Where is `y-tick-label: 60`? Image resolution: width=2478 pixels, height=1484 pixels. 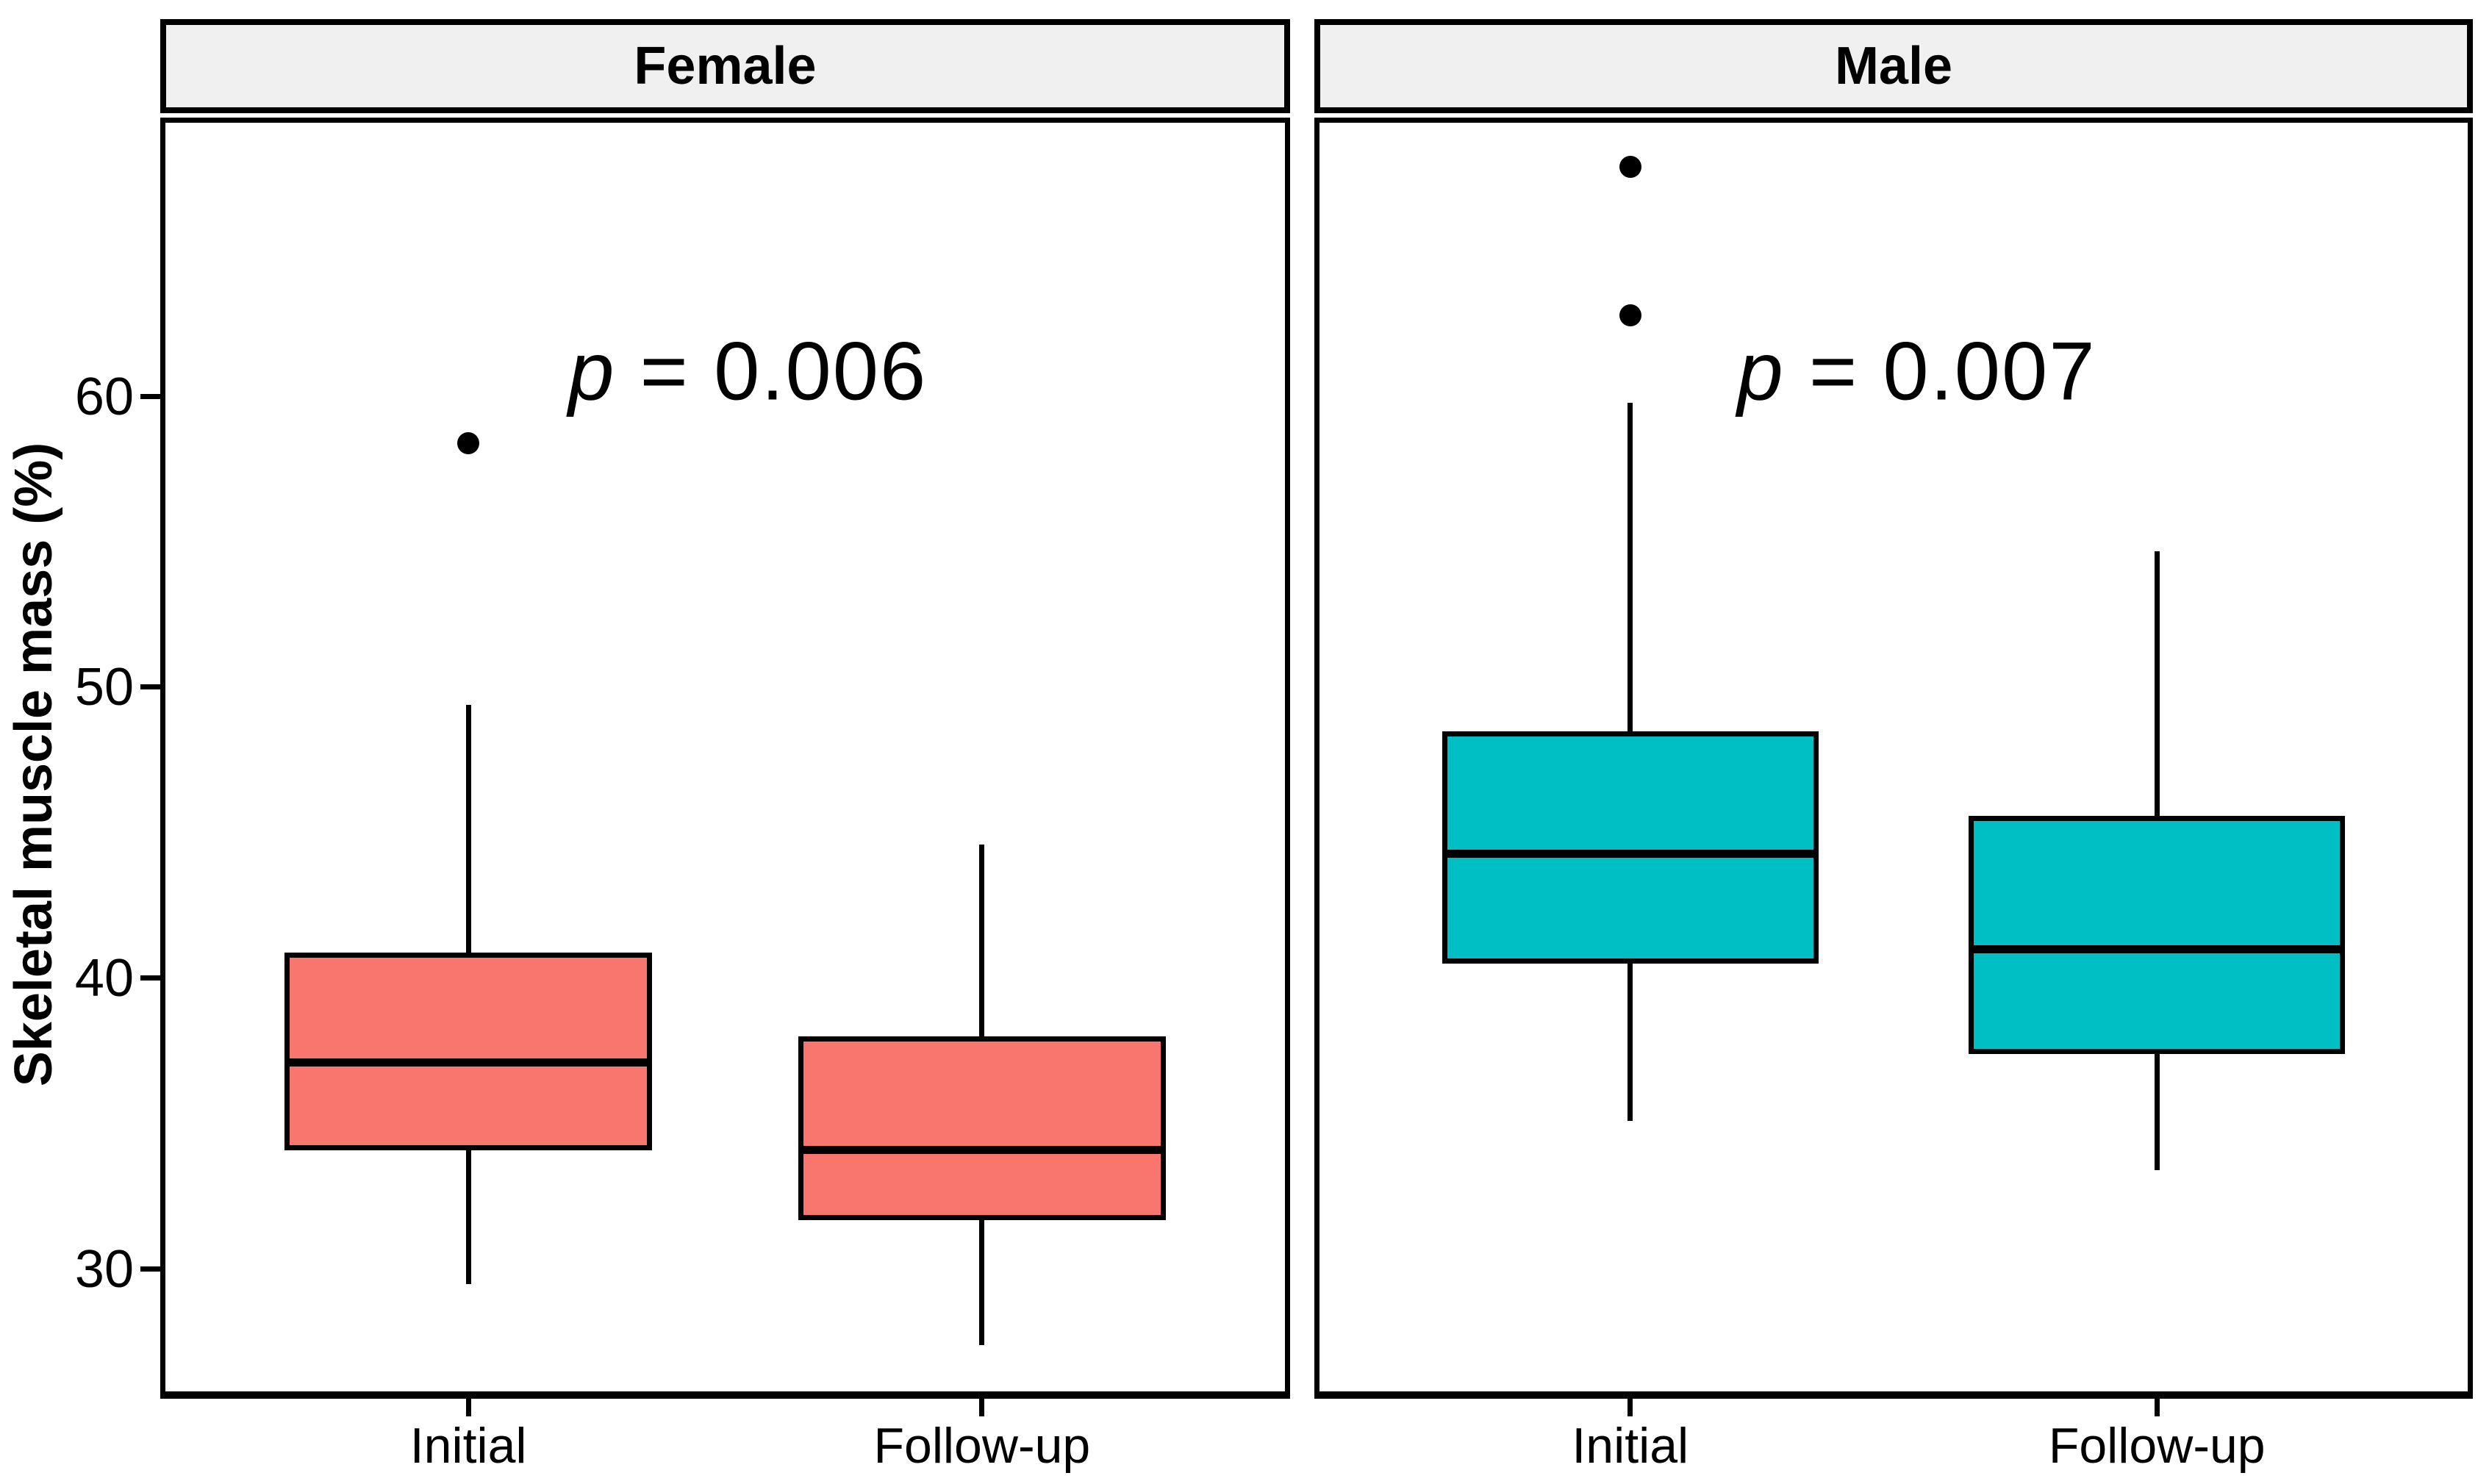
y-tick-label: 60 is located at coordinates (104, 397).